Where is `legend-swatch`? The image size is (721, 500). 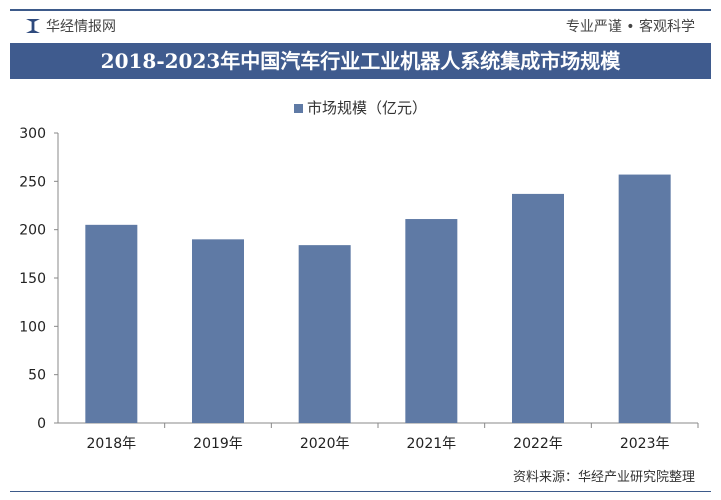 legend-swatch is located at coordinates (298, 108).